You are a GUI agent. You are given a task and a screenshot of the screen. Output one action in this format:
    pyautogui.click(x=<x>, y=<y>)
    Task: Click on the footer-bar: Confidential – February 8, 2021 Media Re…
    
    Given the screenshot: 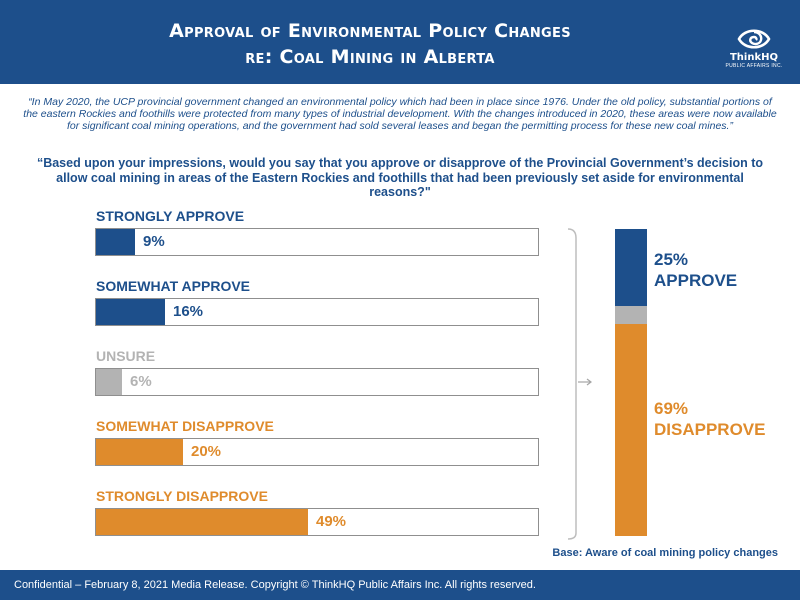 What is the action you would take?
    pyautogui.click(x=400, y=585)
    